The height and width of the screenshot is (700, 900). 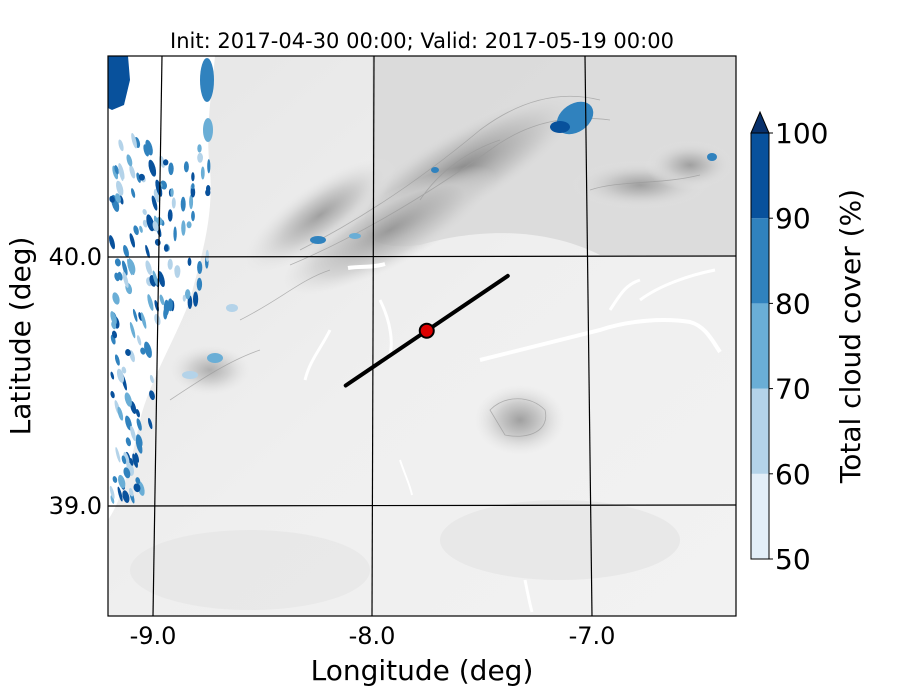 I want to click on colorbar-tick-label: 70, so click(x=793, y=389).